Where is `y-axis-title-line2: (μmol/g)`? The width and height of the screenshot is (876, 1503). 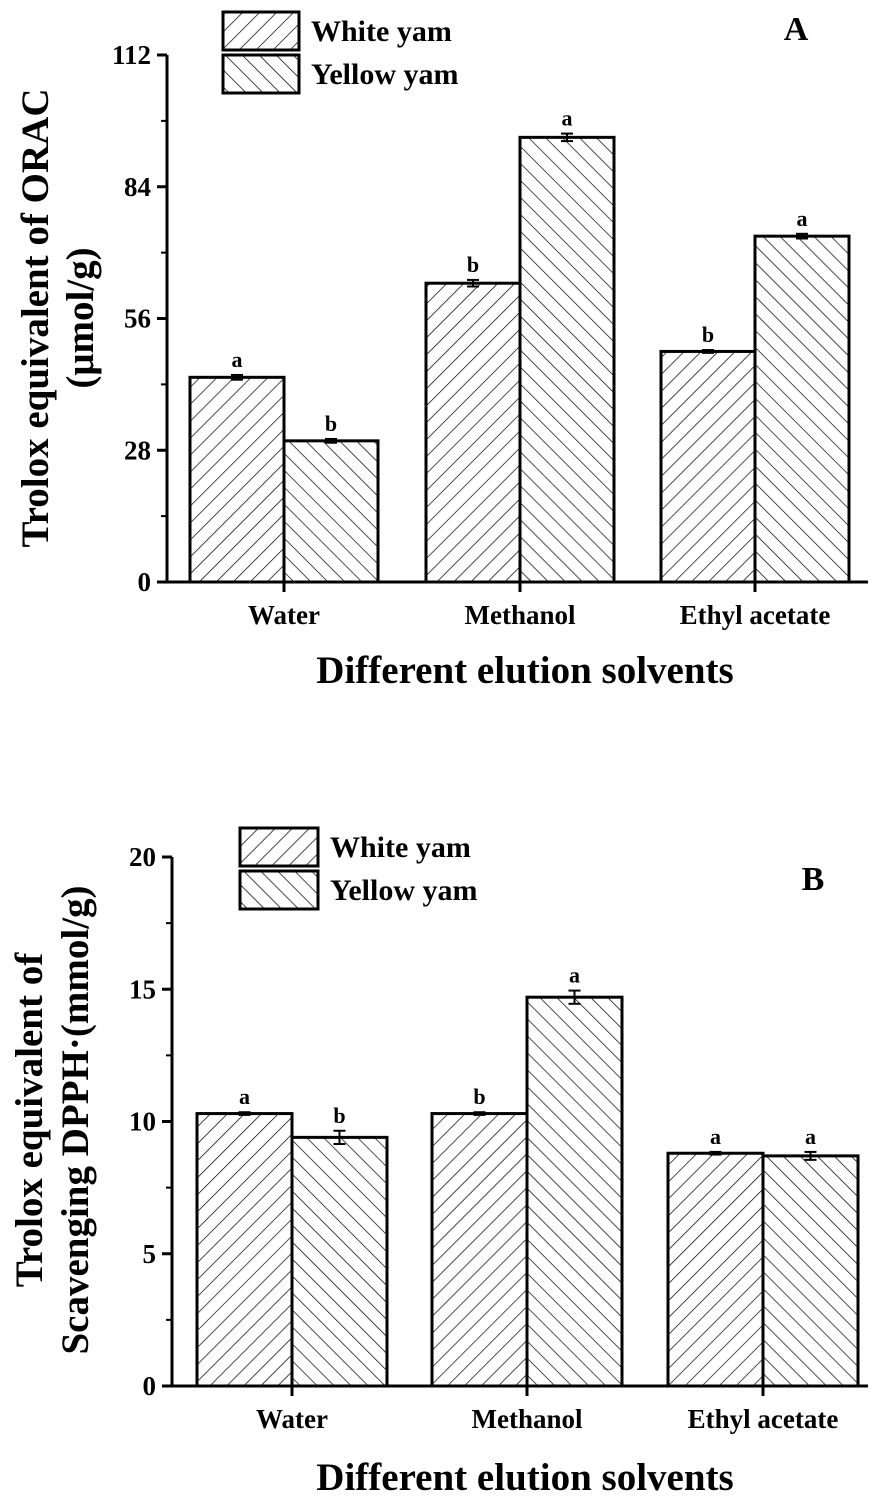
y-axis-title-line2: (μmol/g) is located at coordinates (80, 317).